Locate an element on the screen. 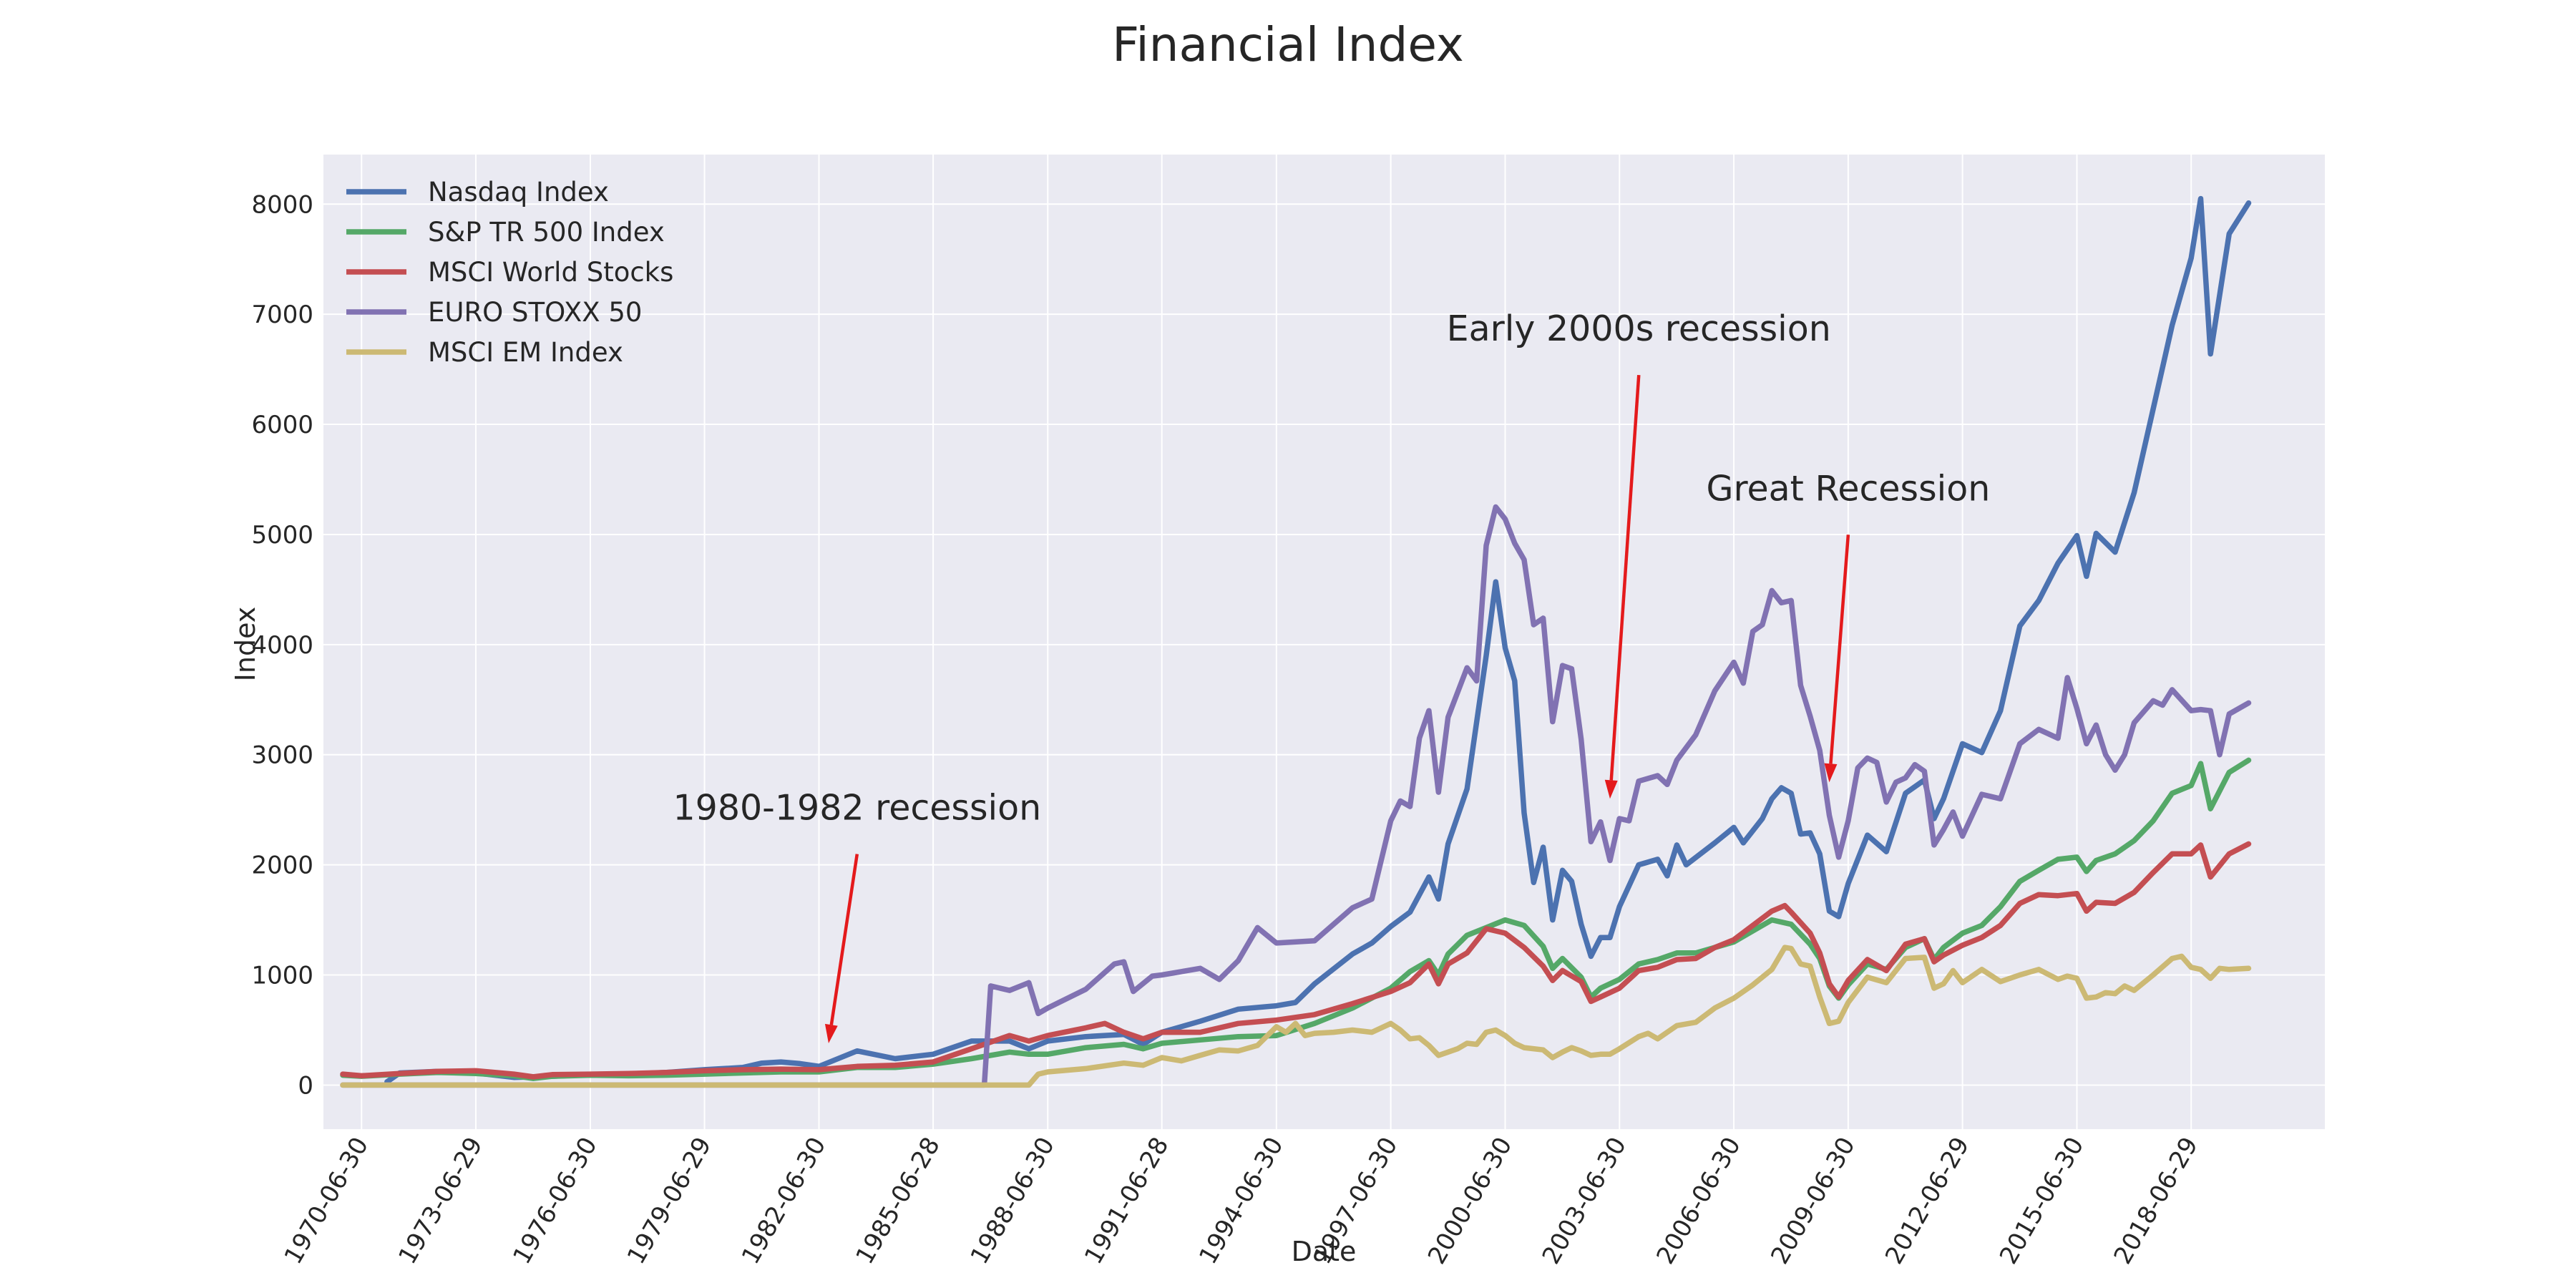  y-tick-label: 7000 is located at coordinates (282, 315).